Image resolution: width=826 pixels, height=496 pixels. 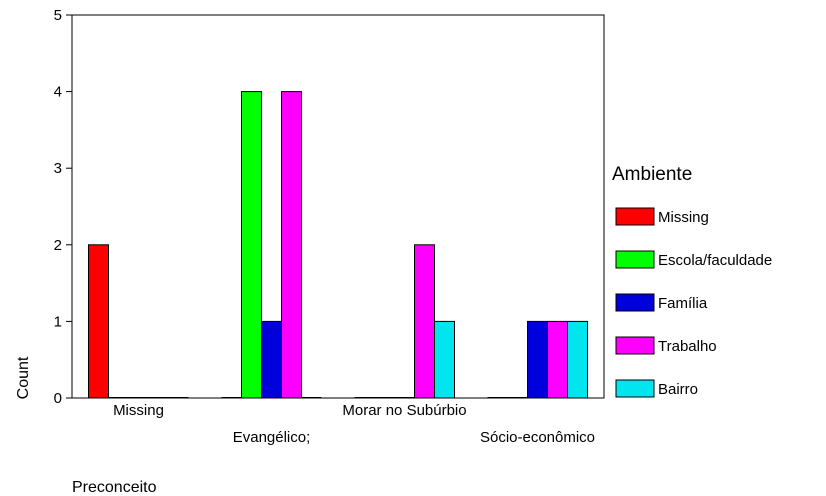 I want to click on legend-label: Escola/faculdade, so click(x=715, y=260).